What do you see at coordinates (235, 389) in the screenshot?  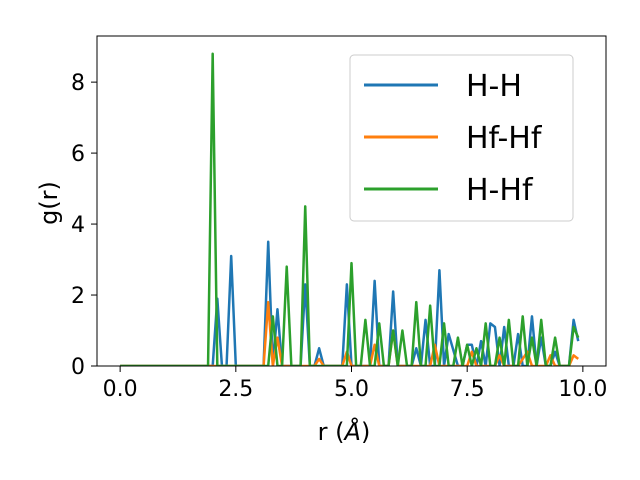 I see `x-tick-label: 2.5` at bounding box center [235, 389].